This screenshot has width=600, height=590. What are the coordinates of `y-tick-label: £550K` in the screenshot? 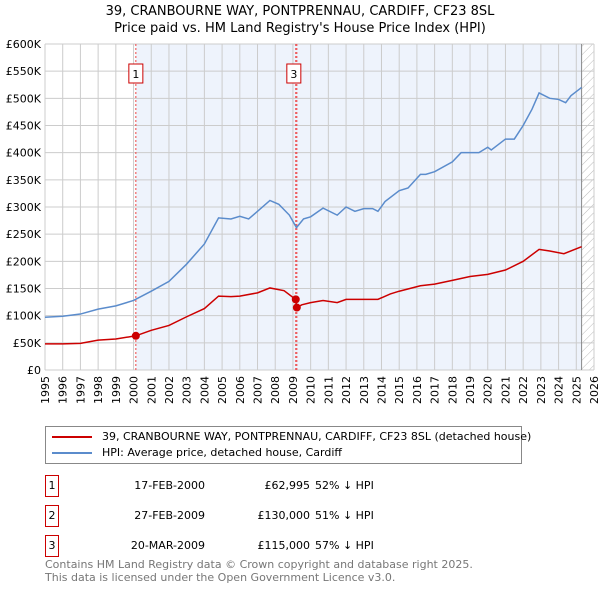 It's located at (24, 71).